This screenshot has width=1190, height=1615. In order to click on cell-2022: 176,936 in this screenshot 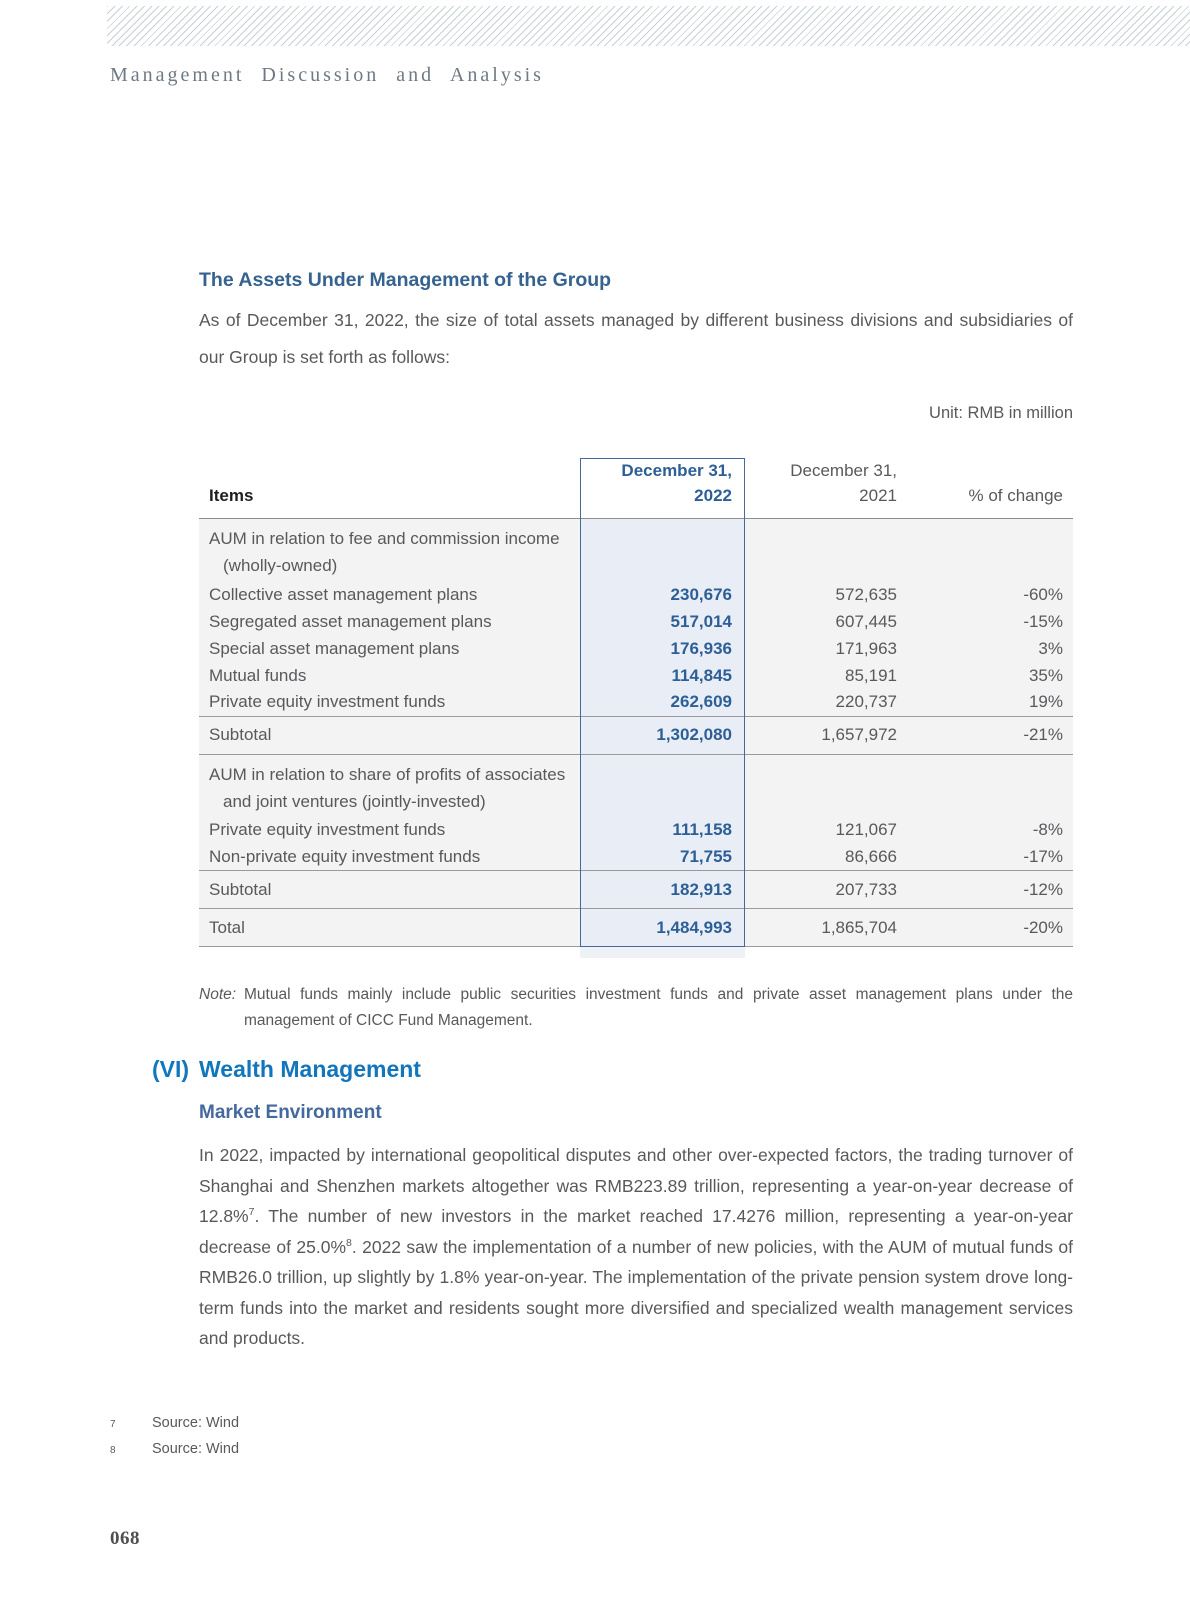, I will do `click(662, 648)`.